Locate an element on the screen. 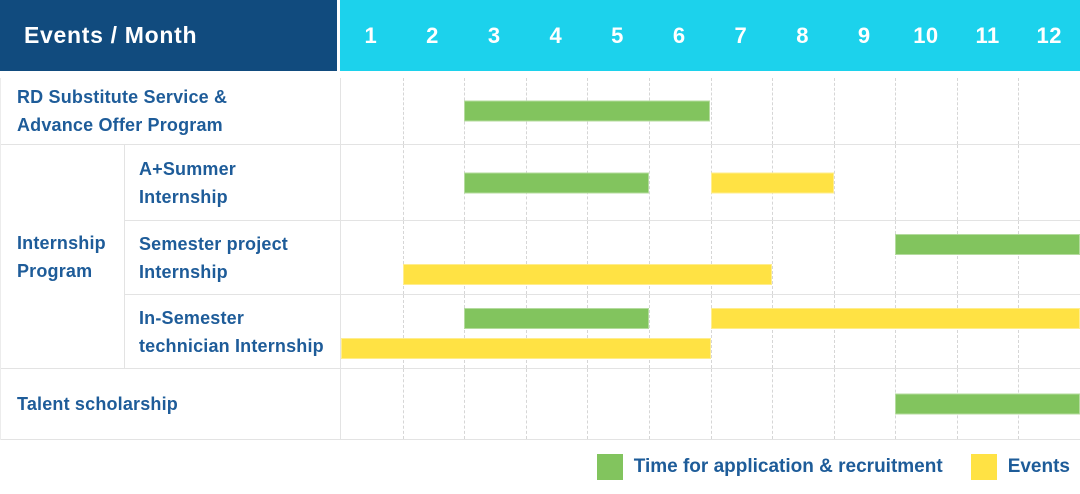 This screenshot has width=1080, height=494. legend-label-application: Time for application & recruitment is located at coordinates (788, 466).